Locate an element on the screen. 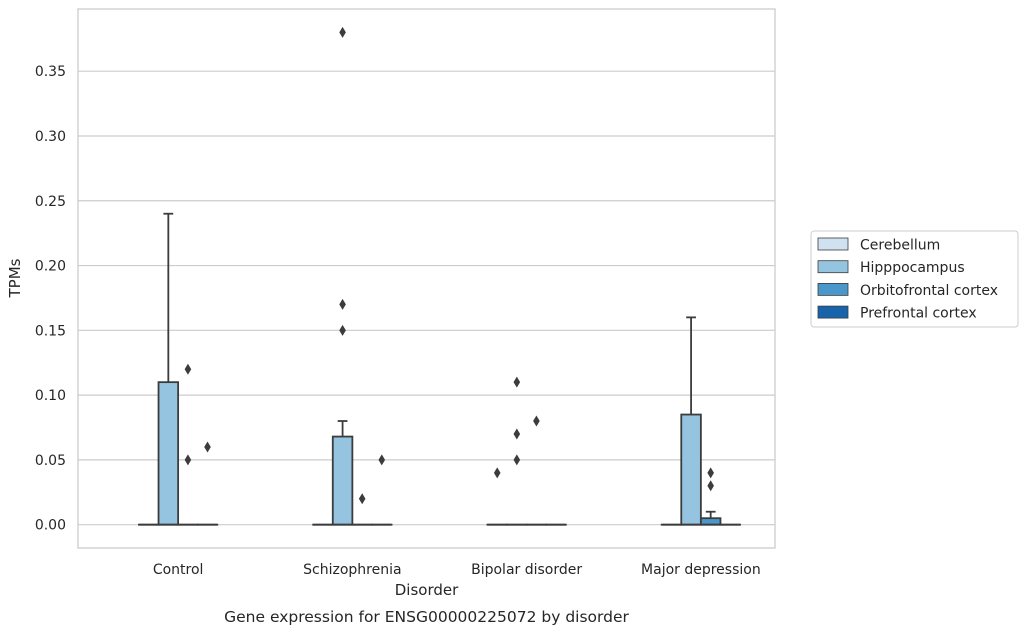 This screenshot has width=1028, height=634. y-axis-label: TPMs is located at coordinates (15, 278).